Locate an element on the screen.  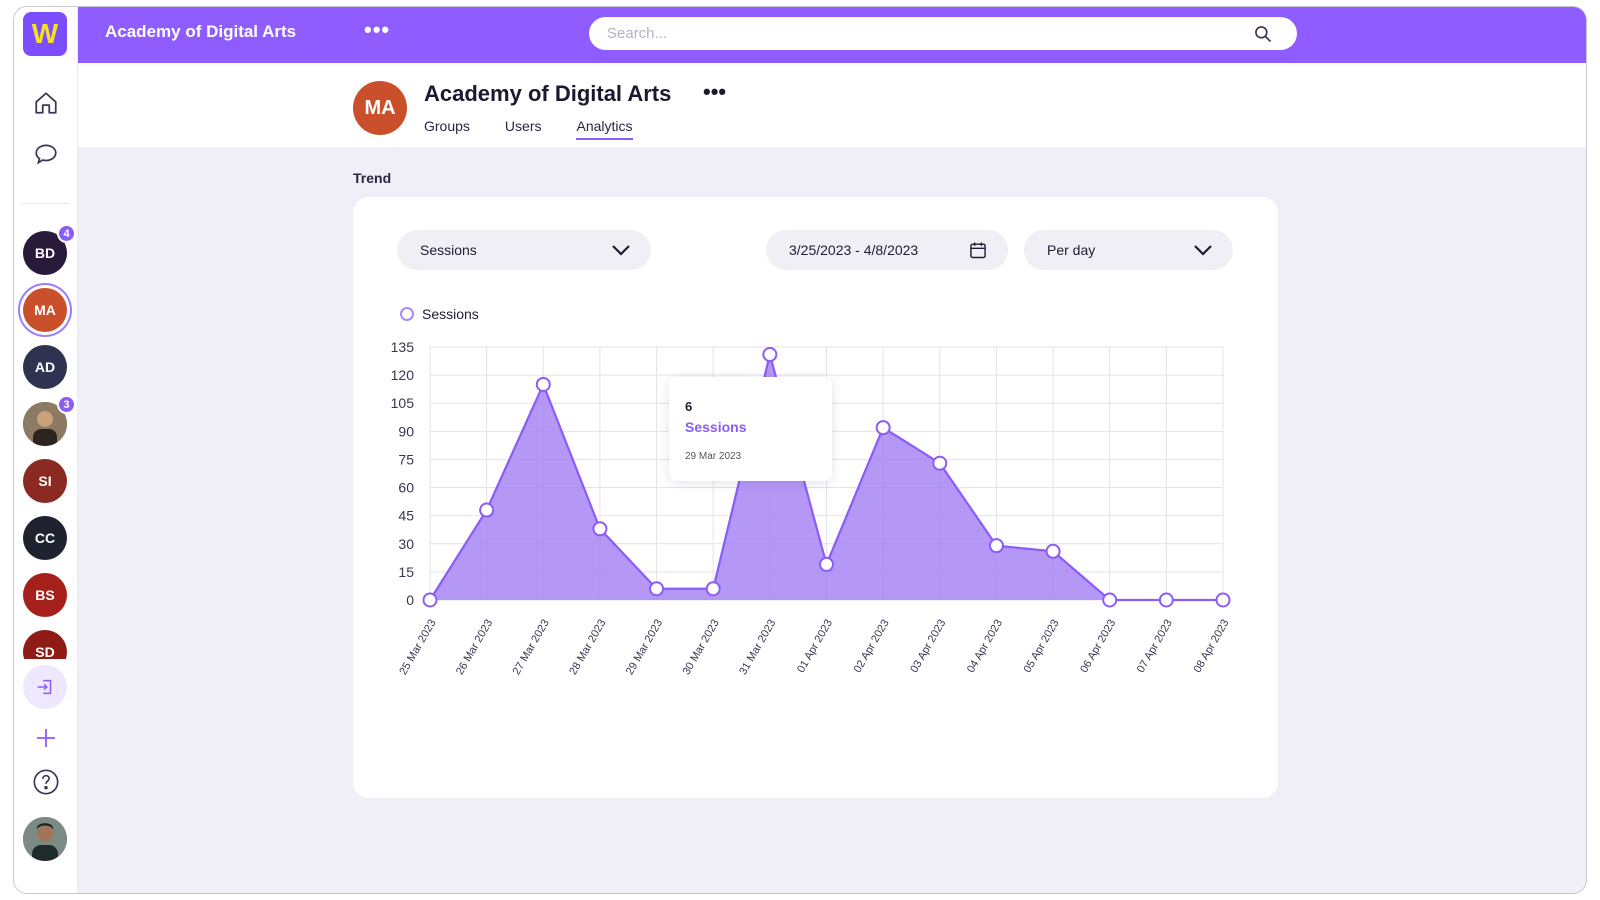
join-workspace-button is located at coordinates (45, 687).